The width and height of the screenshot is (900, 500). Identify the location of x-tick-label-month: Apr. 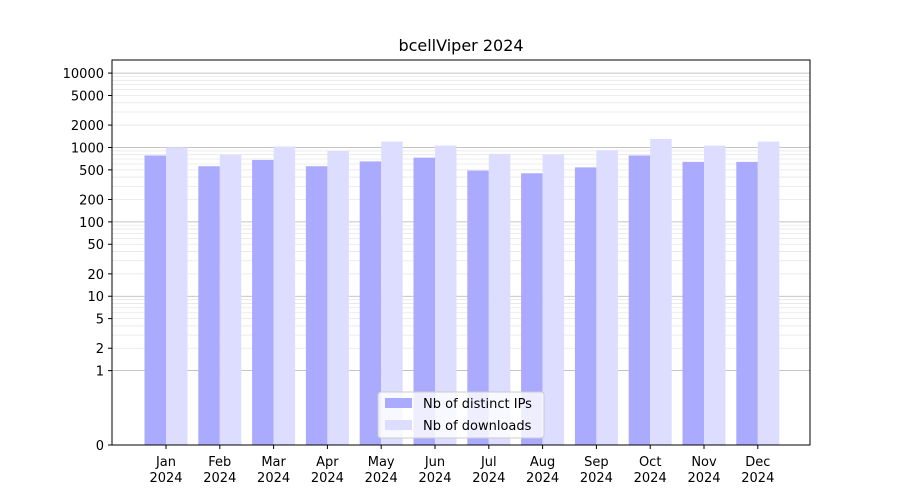
(327, 462).